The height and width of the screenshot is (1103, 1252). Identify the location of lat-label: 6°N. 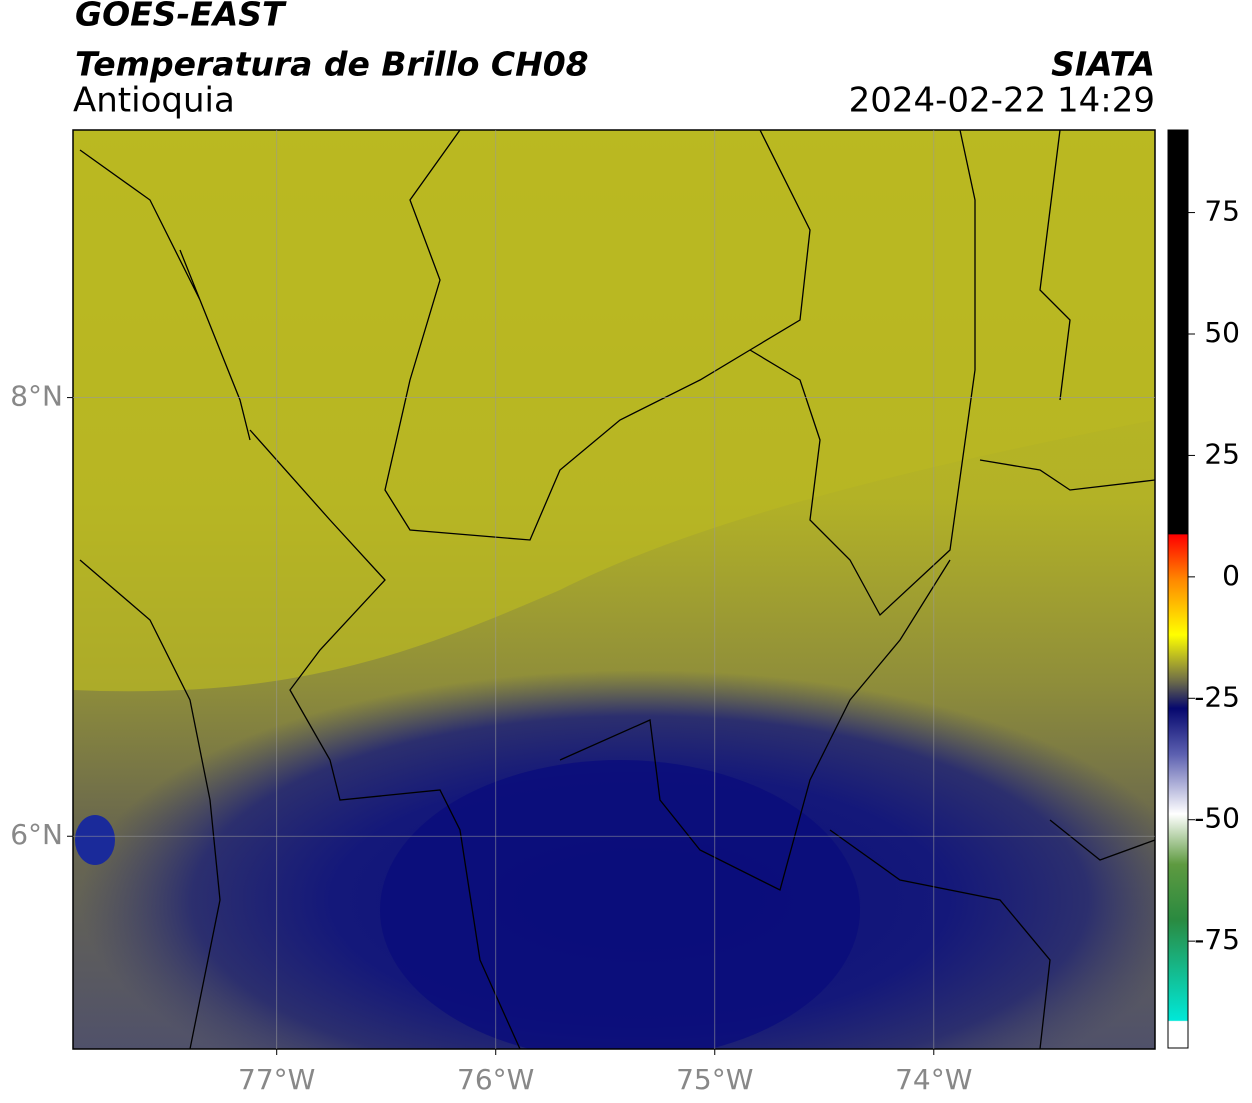
(36, 834).